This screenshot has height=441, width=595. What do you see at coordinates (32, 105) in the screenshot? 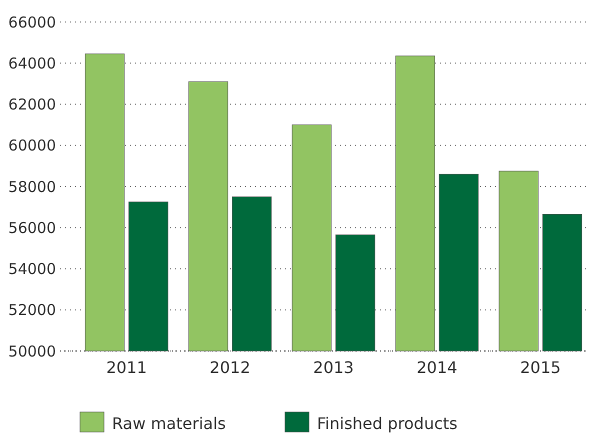
I see `y-tick-label: 62000` at bounding box center [32, 105].